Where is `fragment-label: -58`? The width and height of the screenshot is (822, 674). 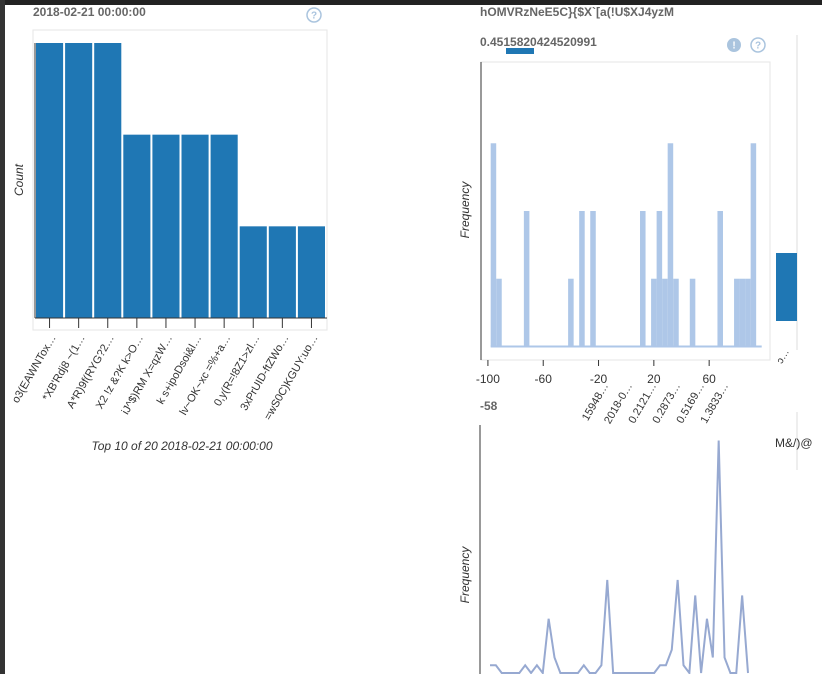 fragment-label: -58 is located at coordinates (489, 406).